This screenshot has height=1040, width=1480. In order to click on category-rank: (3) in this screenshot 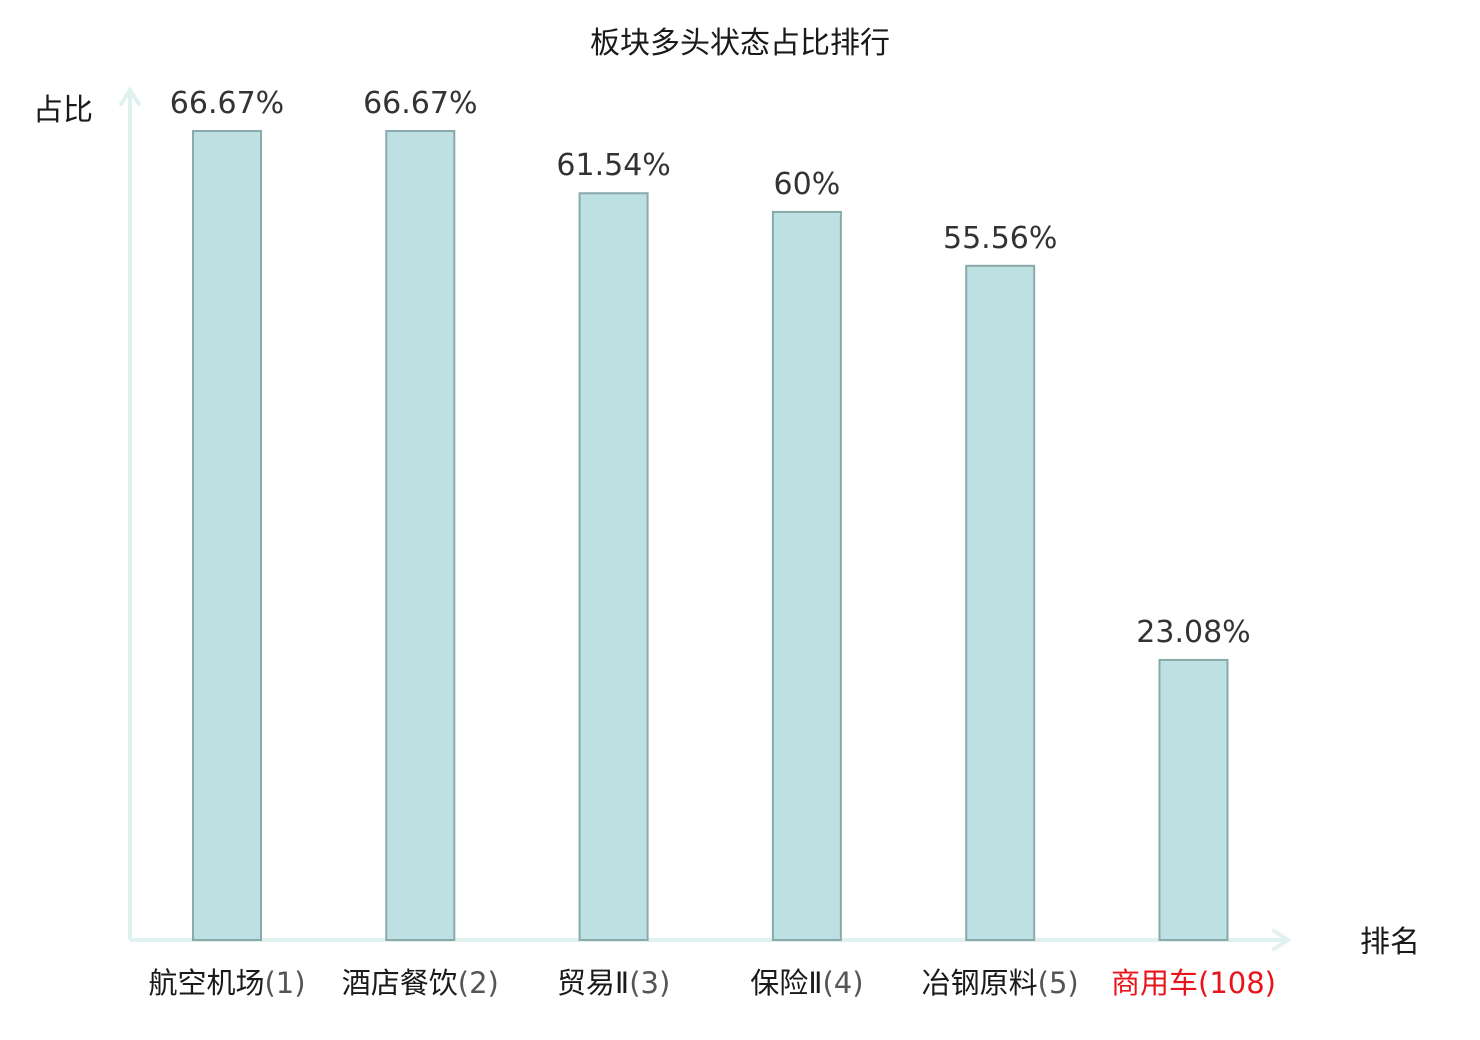, I will do `click(649, 983)`.